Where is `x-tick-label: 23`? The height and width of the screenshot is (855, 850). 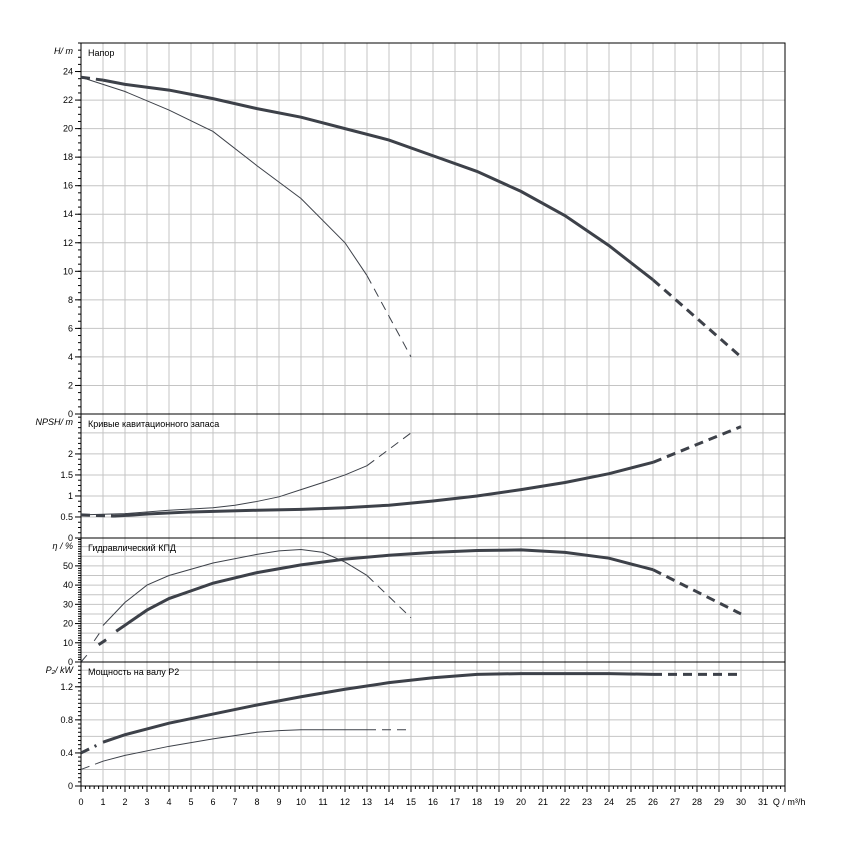 x-tick-label: 23 is located at coordinates (587, 802).